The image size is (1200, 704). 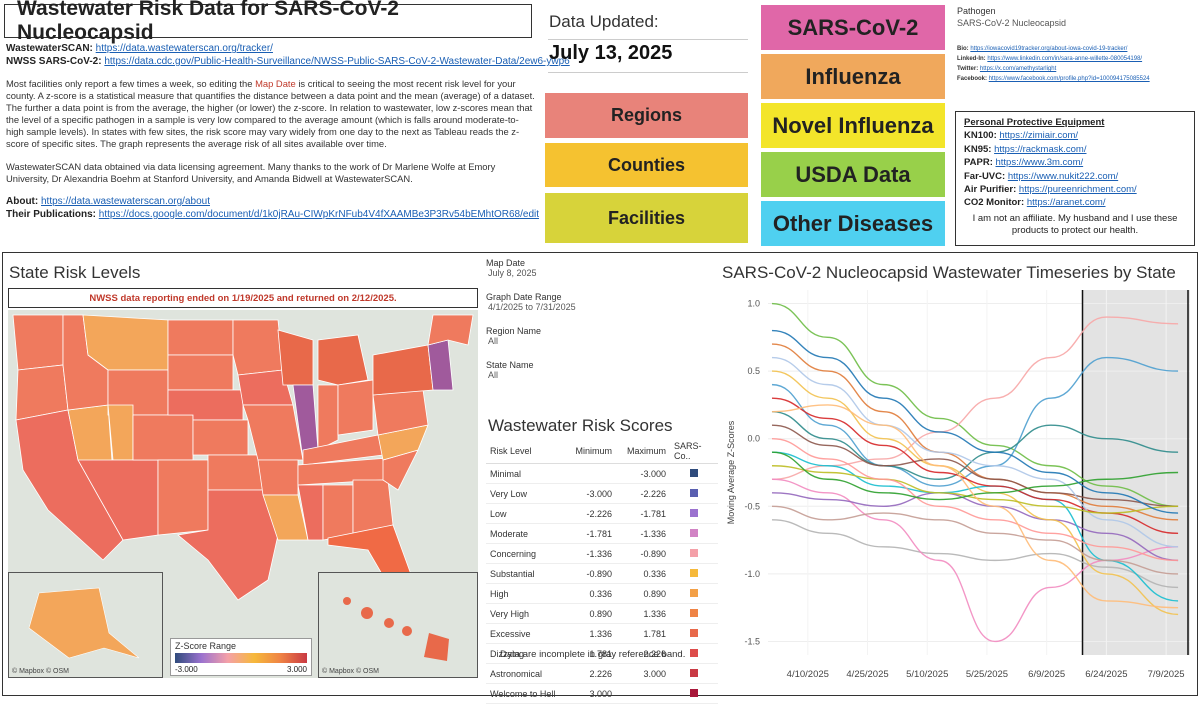 What do you see at coordinates (493, 341) in the screenshot?
I see `region-value: All` at bounding box center [493, 341].